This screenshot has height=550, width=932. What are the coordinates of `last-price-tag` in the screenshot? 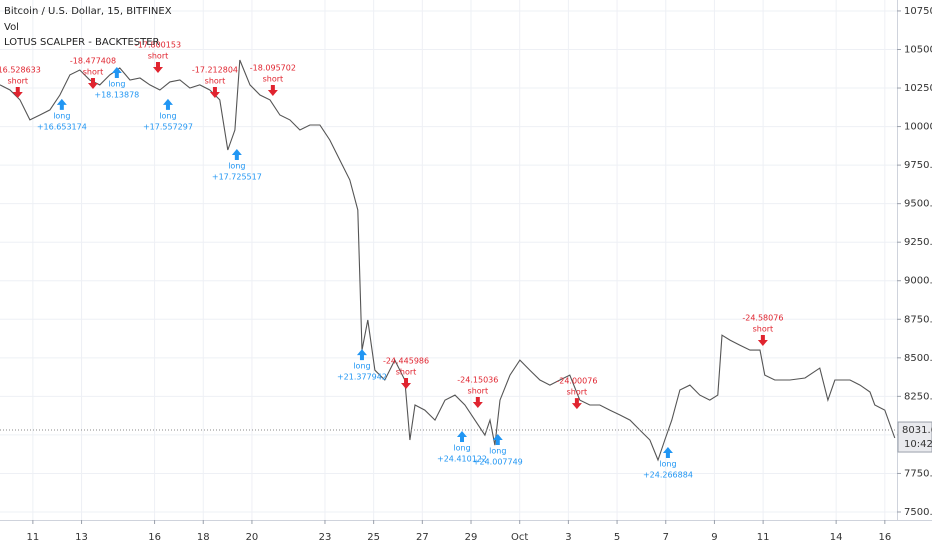 It's located at (914, 437).